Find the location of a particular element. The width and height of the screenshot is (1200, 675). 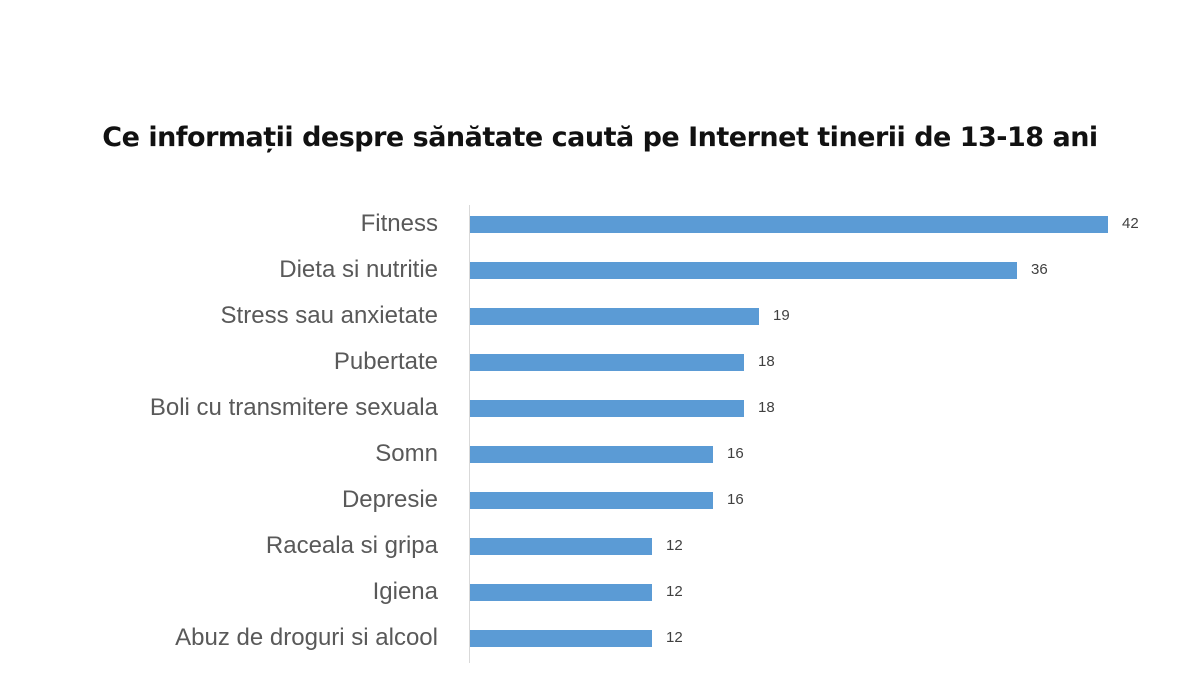

bar-row: Raceala si gripa 12 is located at coordinates (600, 546).